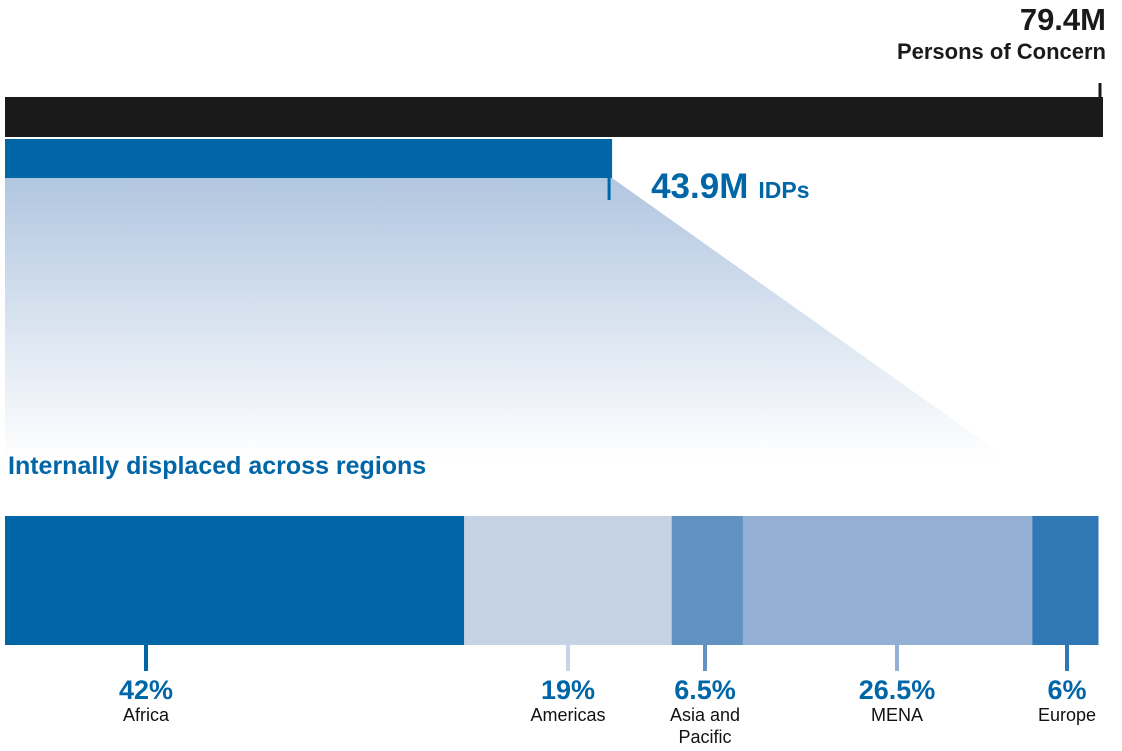 The height and width of the screenshot is (751, 1122). Describe the element at coordinates (1001, 51) in the screenshot. I see `category-label: Persons of Concern` at that location.